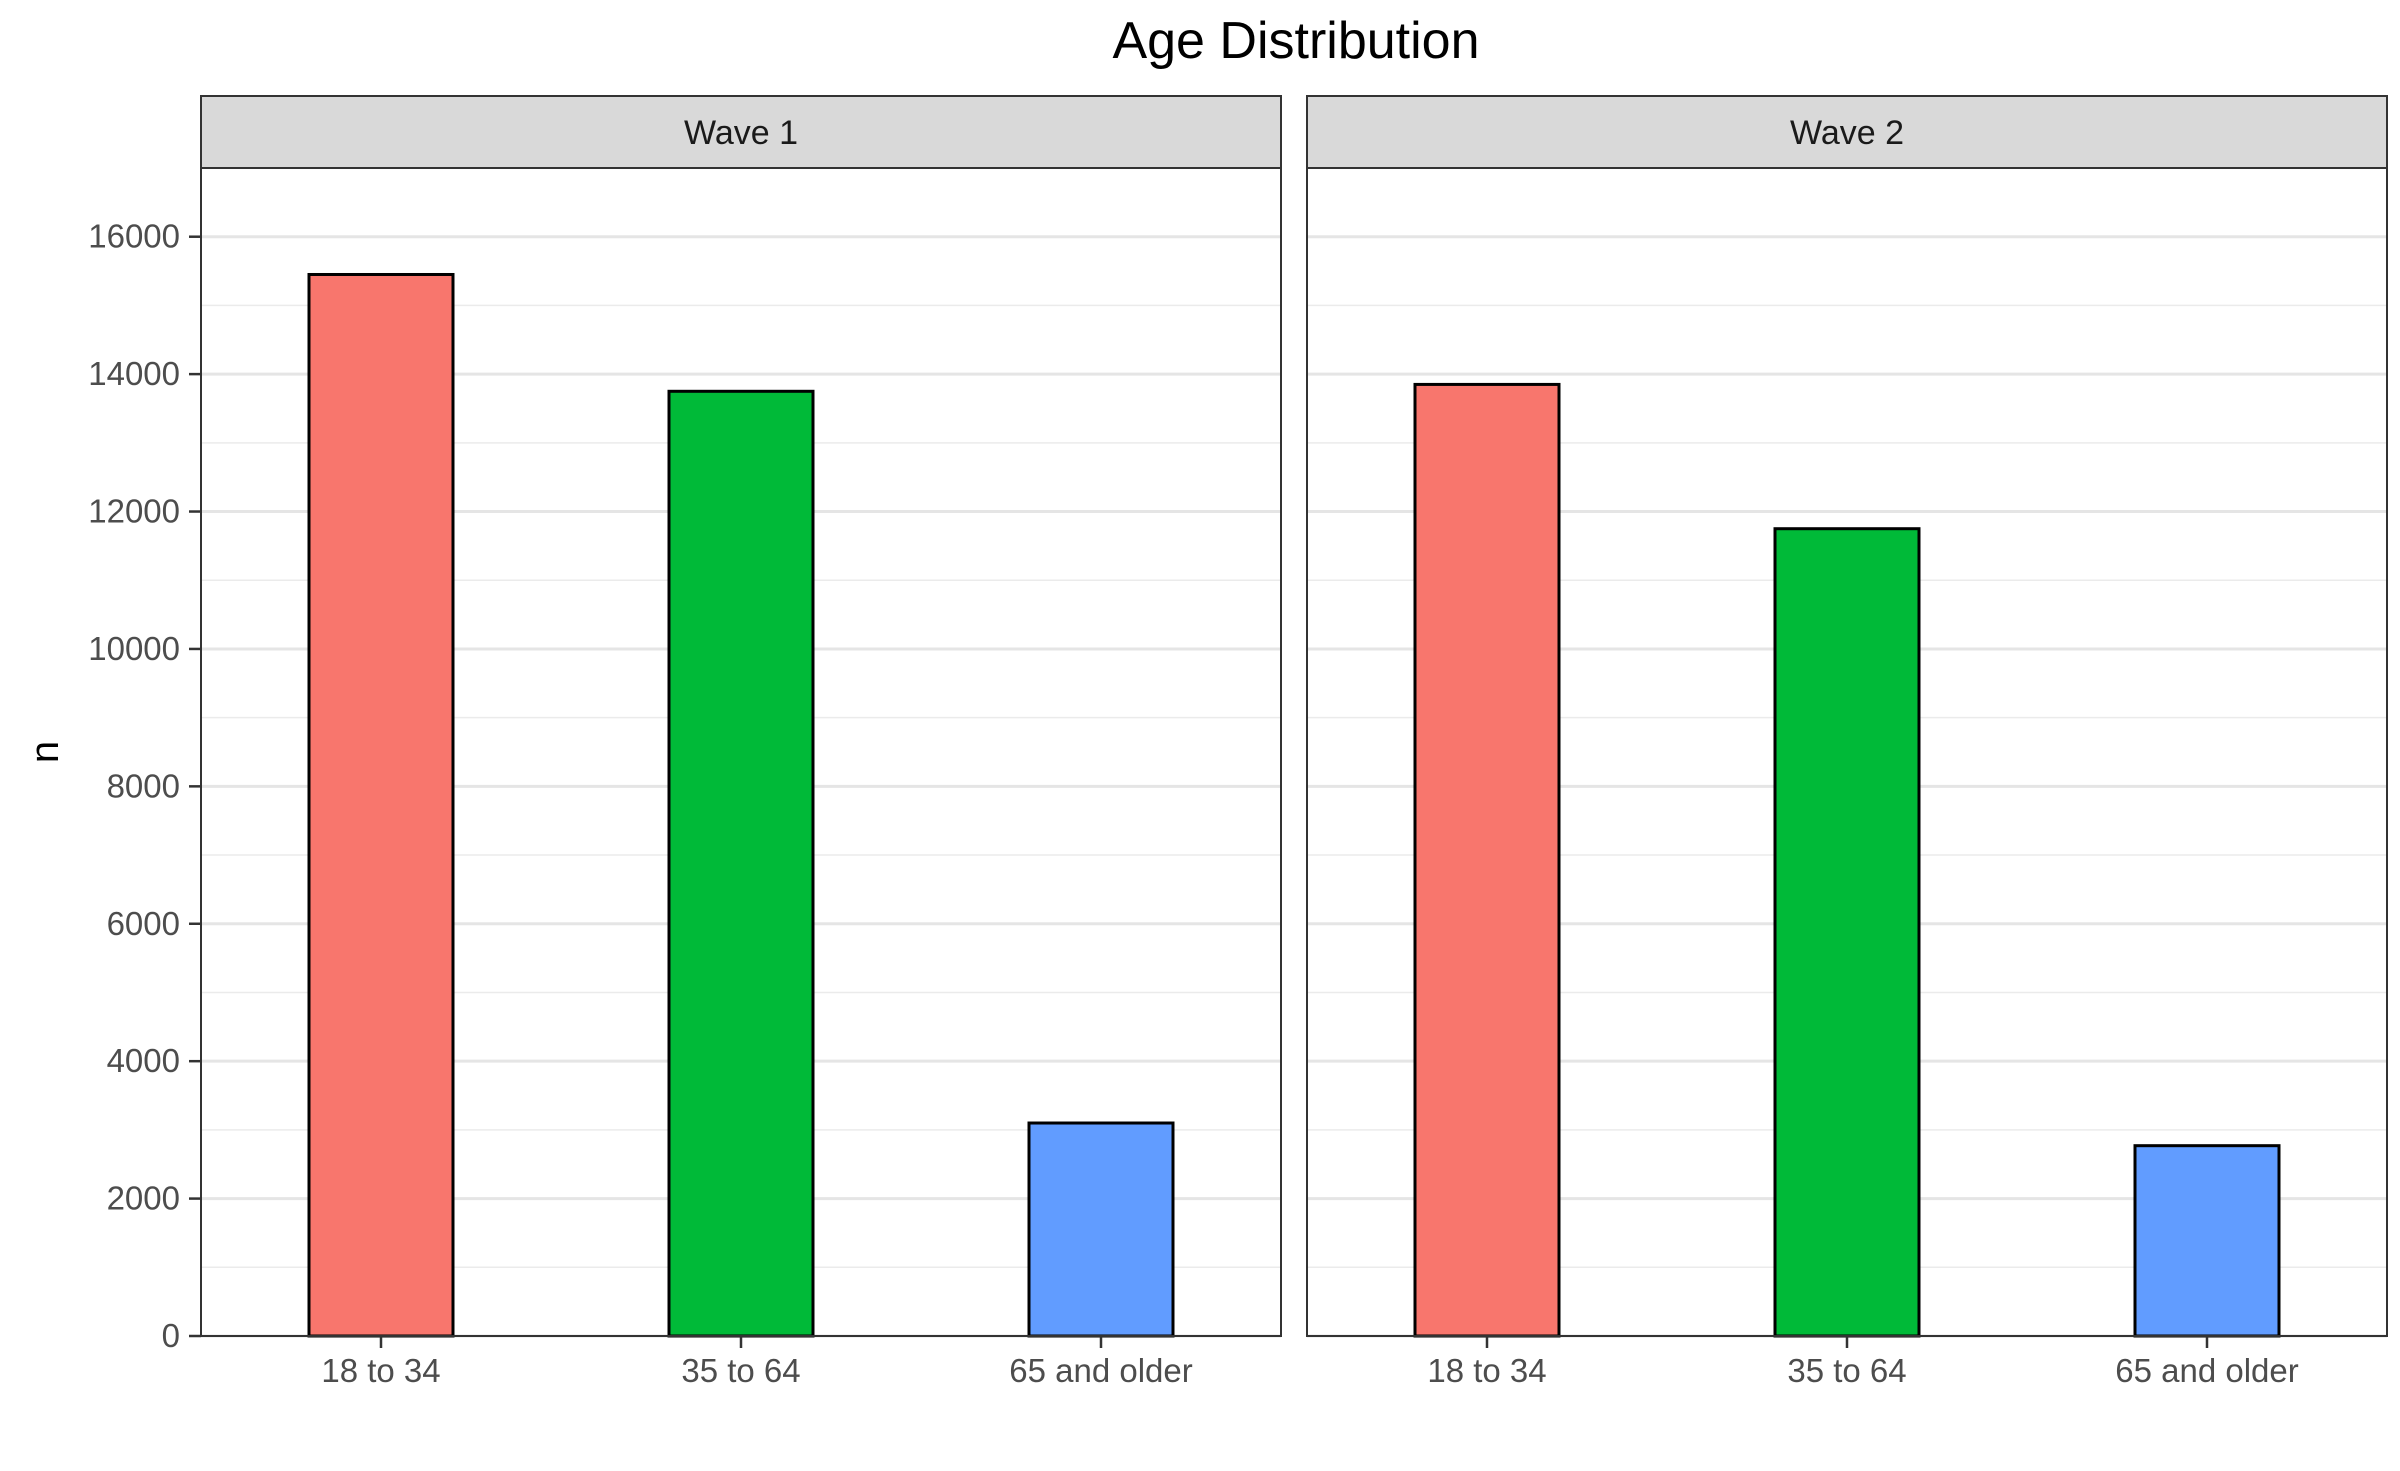 The width and height of the screenshot is (2400, 1471). Describe the element at coordinates (1295, 41) in the screenshot. I see `chart-title: Age Distribution` at that location.